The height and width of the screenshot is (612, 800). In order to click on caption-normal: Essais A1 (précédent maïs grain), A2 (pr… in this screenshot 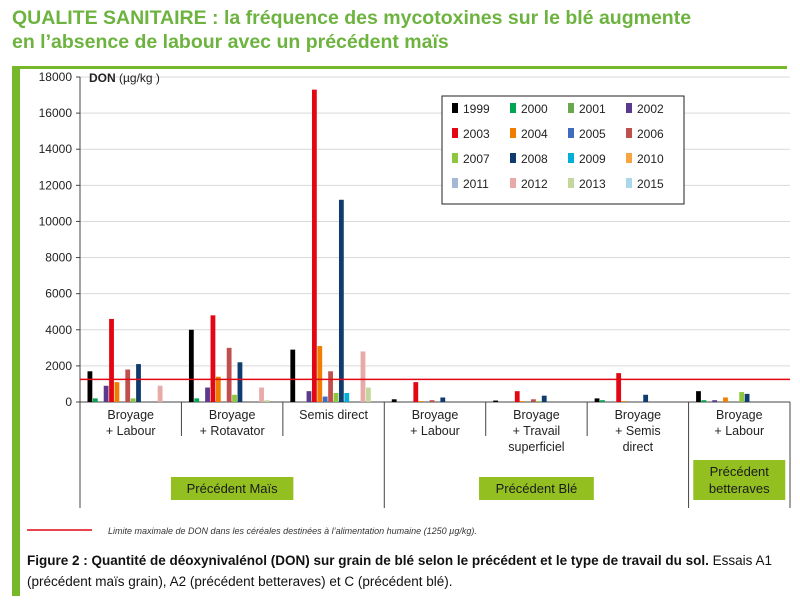, I will do `click(399, 571)`.